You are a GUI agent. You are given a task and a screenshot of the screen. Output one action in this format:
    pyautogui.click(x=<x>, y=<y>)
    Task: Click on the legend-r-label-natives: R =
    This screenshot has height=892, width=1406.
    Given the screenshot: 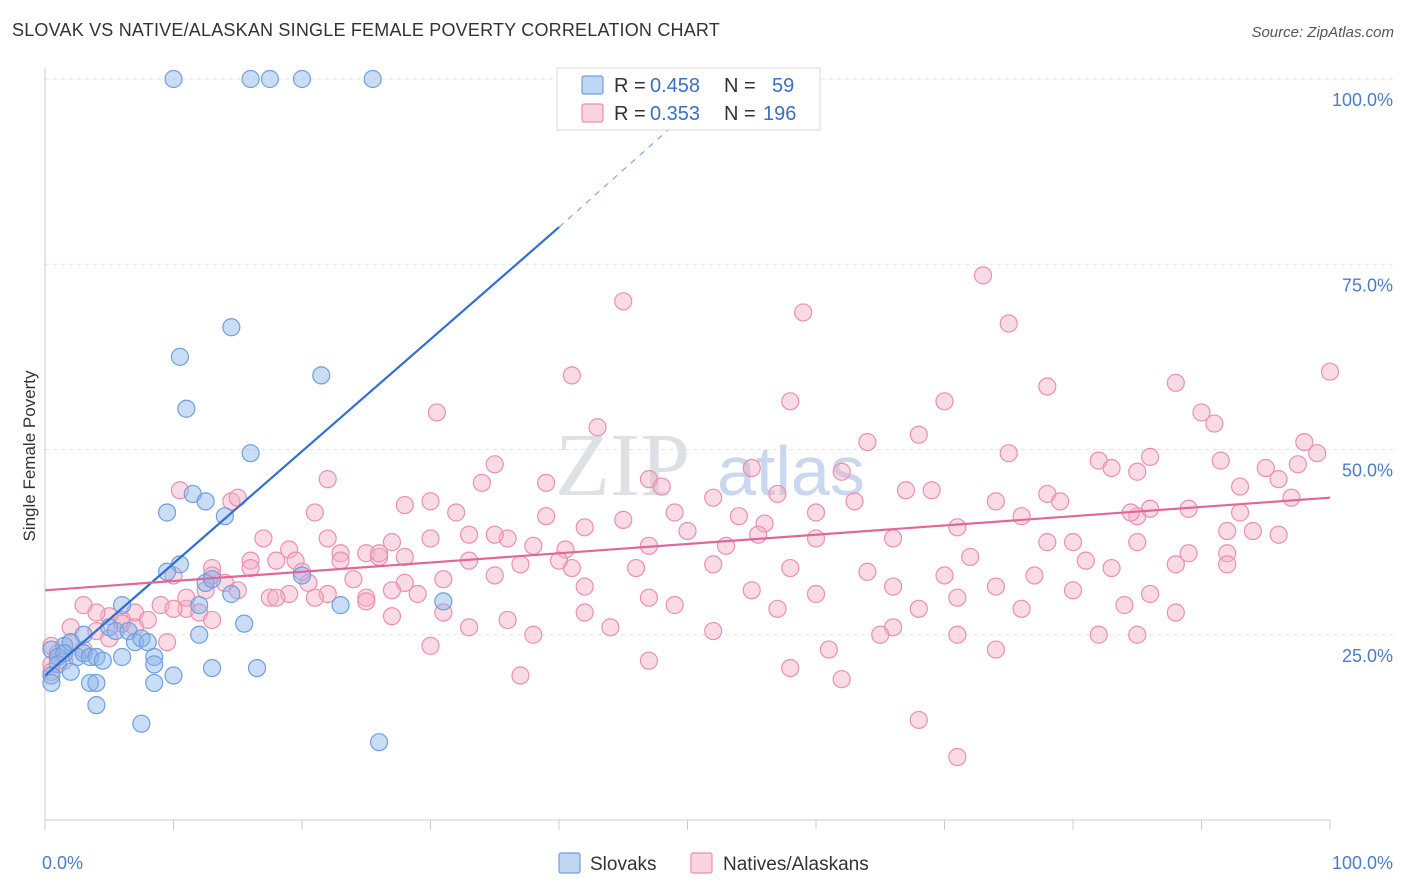 What is the action you would take?
    pyautogui.click(x=630, y=114)
    